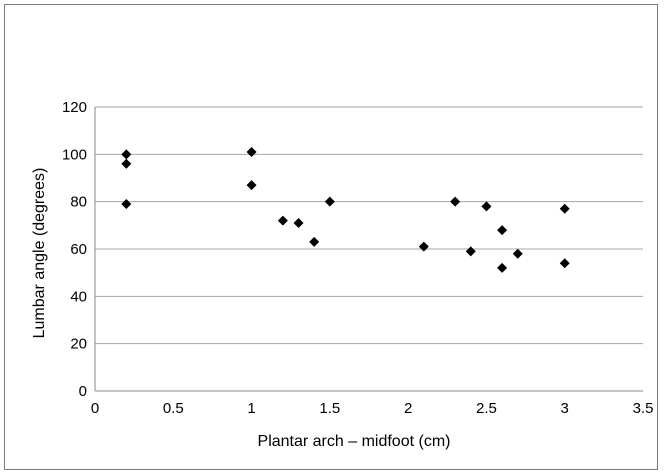 The image size is (664, 476). I want to click on x-tick-label: 1, so click(251, 408).